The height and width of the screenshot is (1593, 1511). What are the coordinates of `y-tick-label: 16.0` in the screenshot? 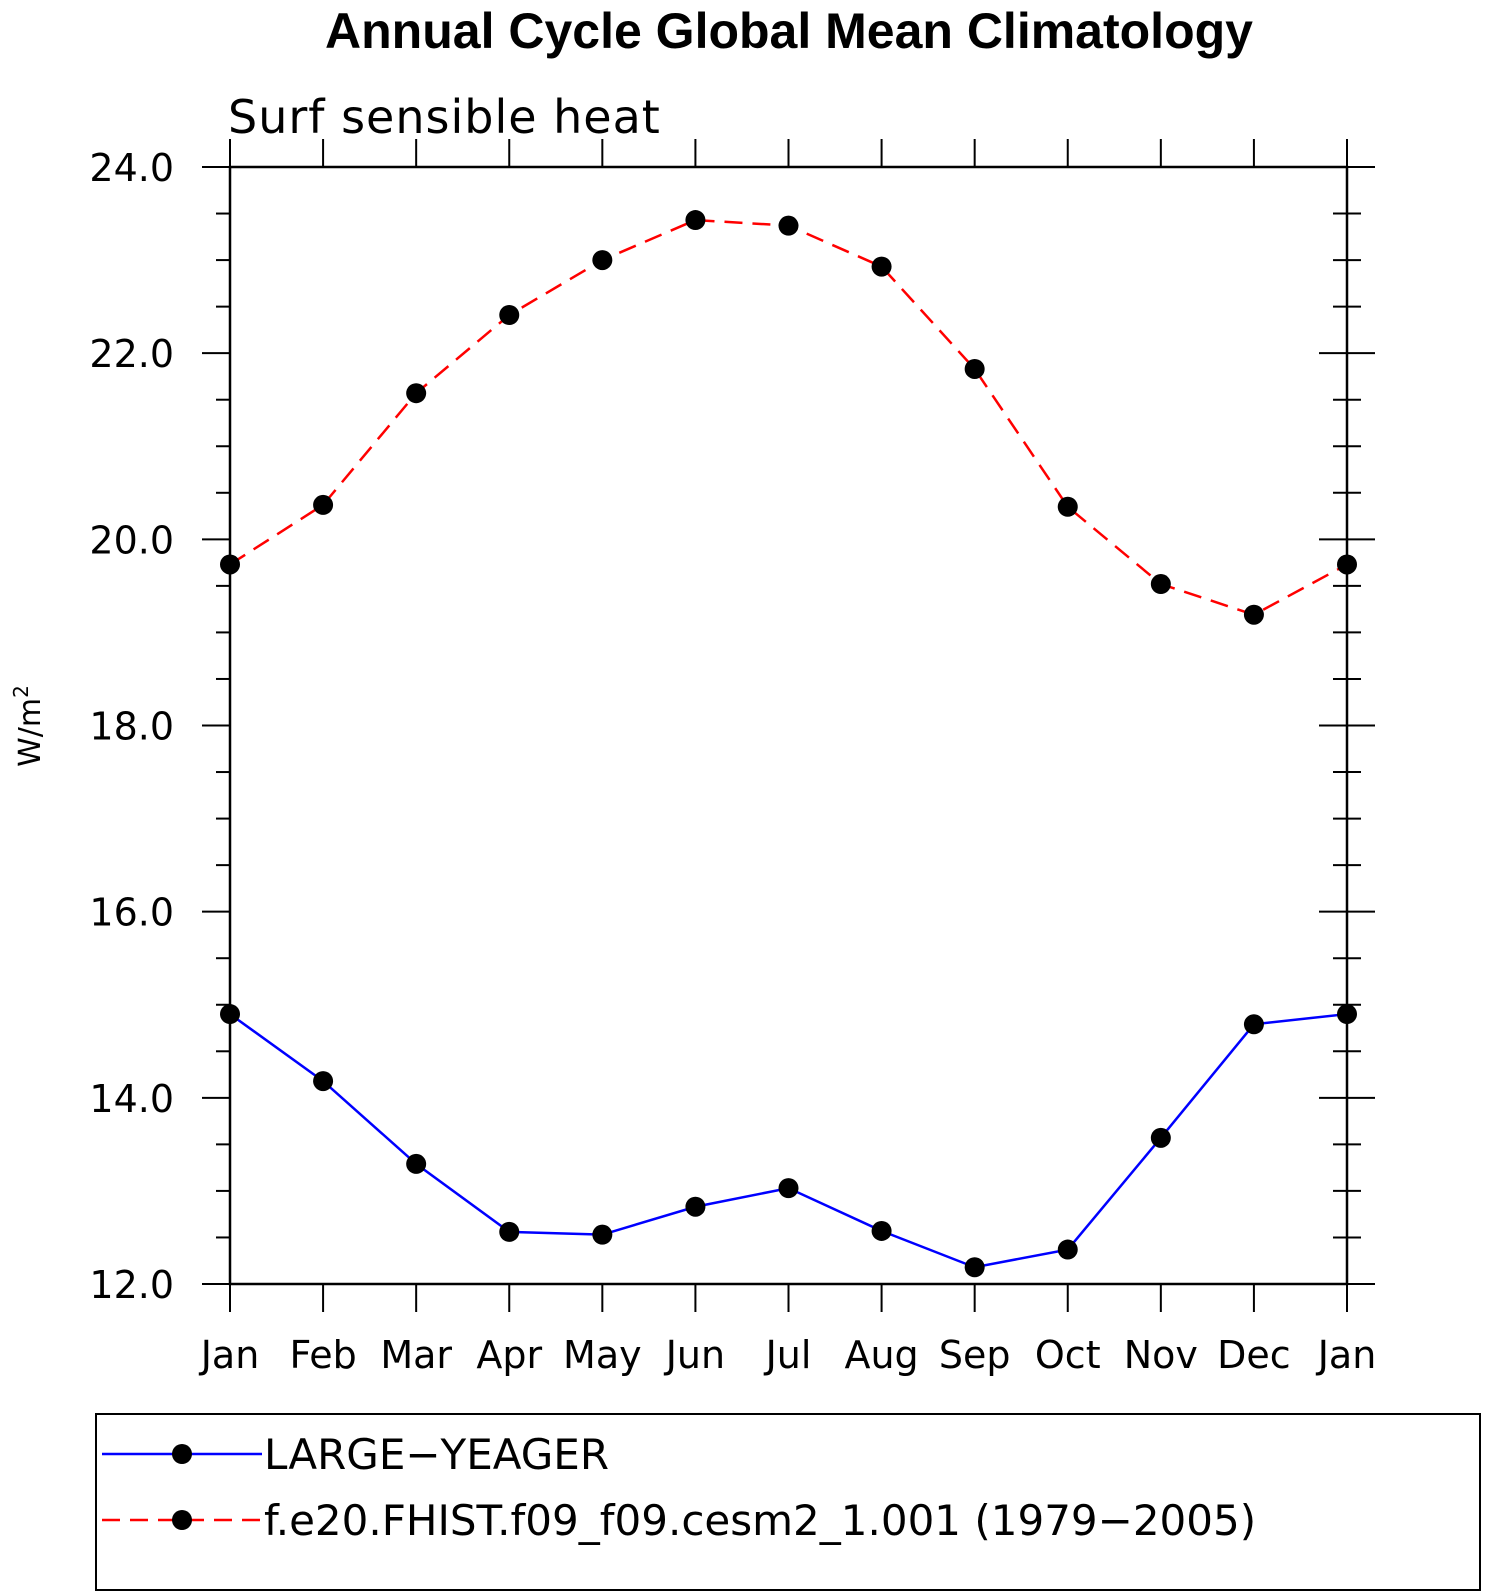 It's located at (131, 913).